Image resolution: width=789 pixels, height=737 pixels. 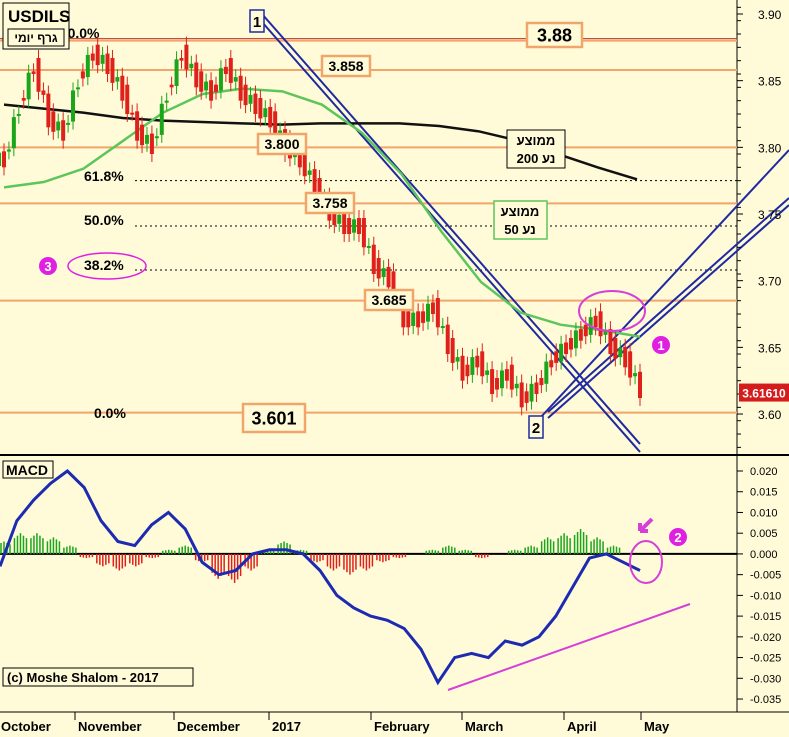 I want to click on level-box-label-4: 3.685, so click(x=388, y=300).